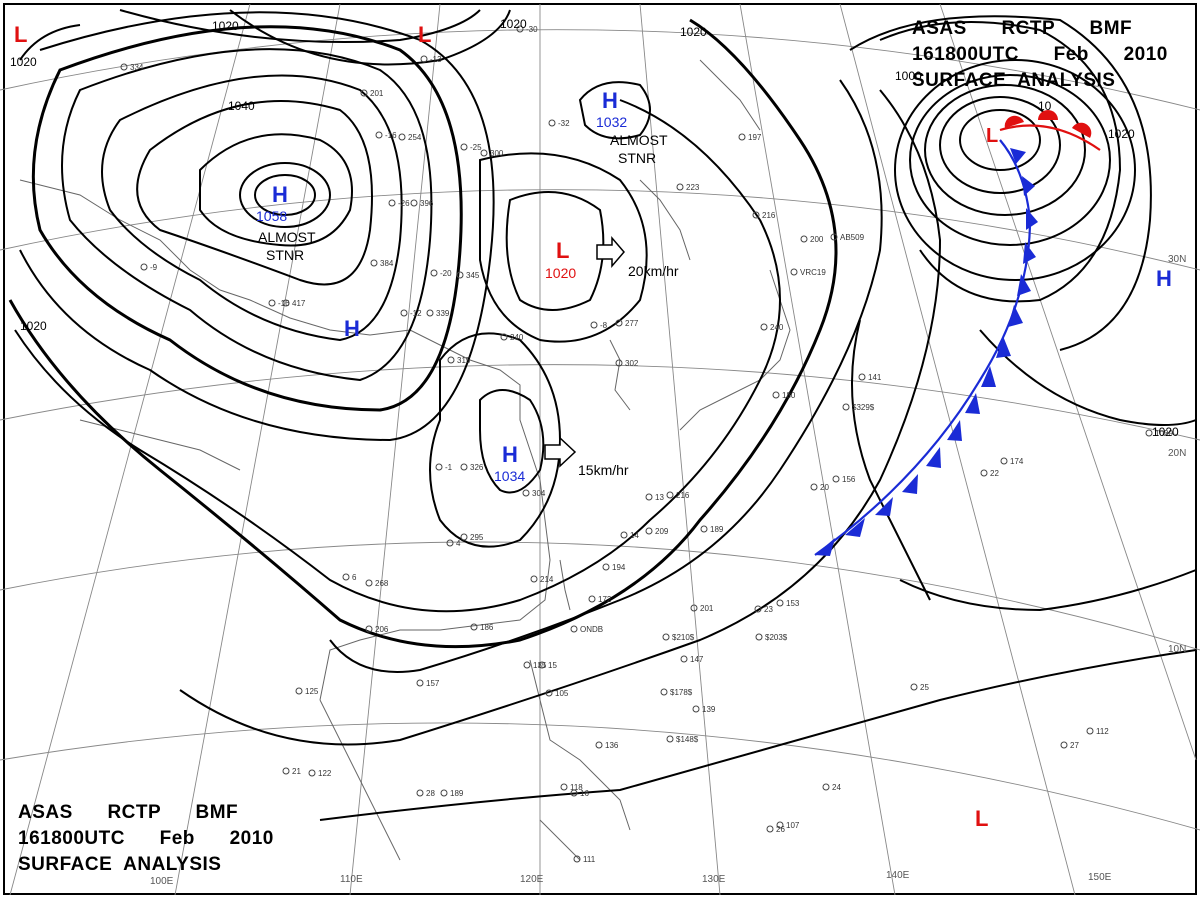  Describe the element at coordinates (325, 773) in the screenshot. I see `station-value: 122` at that location.